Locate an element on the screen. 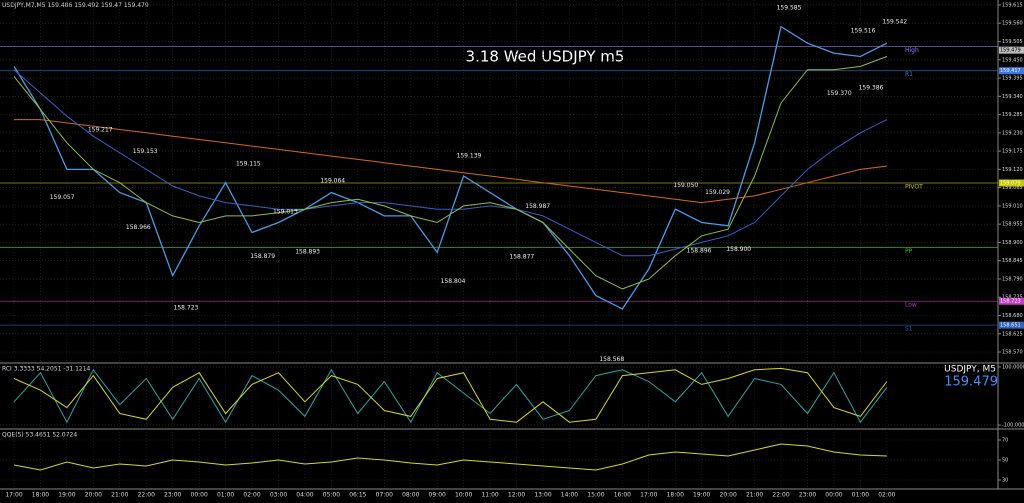  peak-label: 159.585 is located at coordinates (789, 7).